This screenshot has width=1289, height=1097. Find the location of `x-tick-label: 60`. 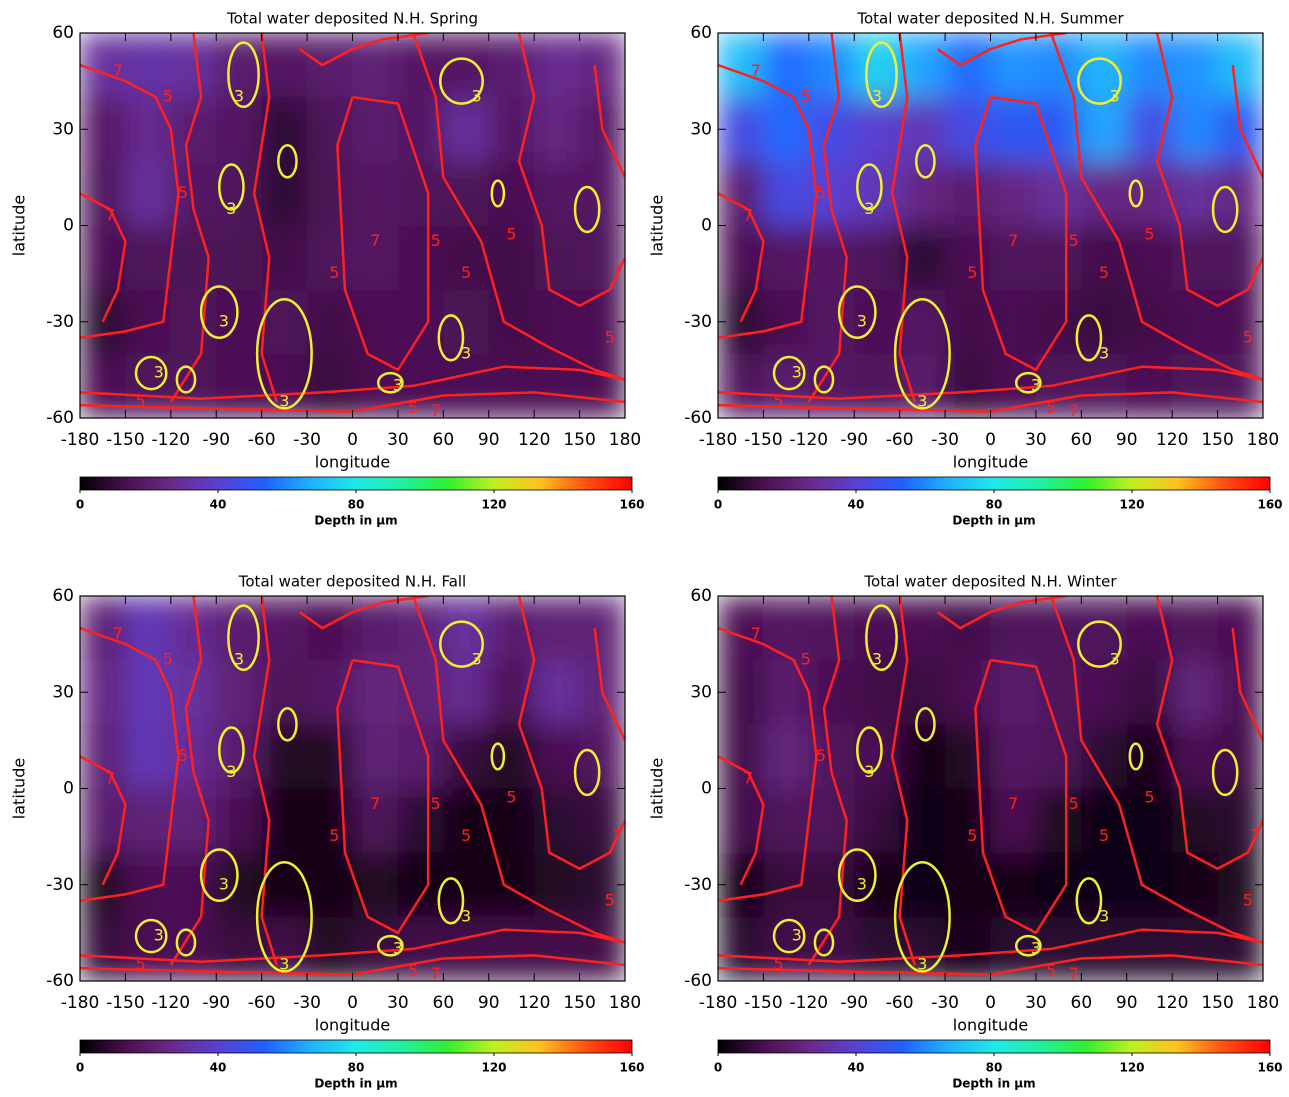

x-tick-label: 60 is located at coordinates (1082, 440).